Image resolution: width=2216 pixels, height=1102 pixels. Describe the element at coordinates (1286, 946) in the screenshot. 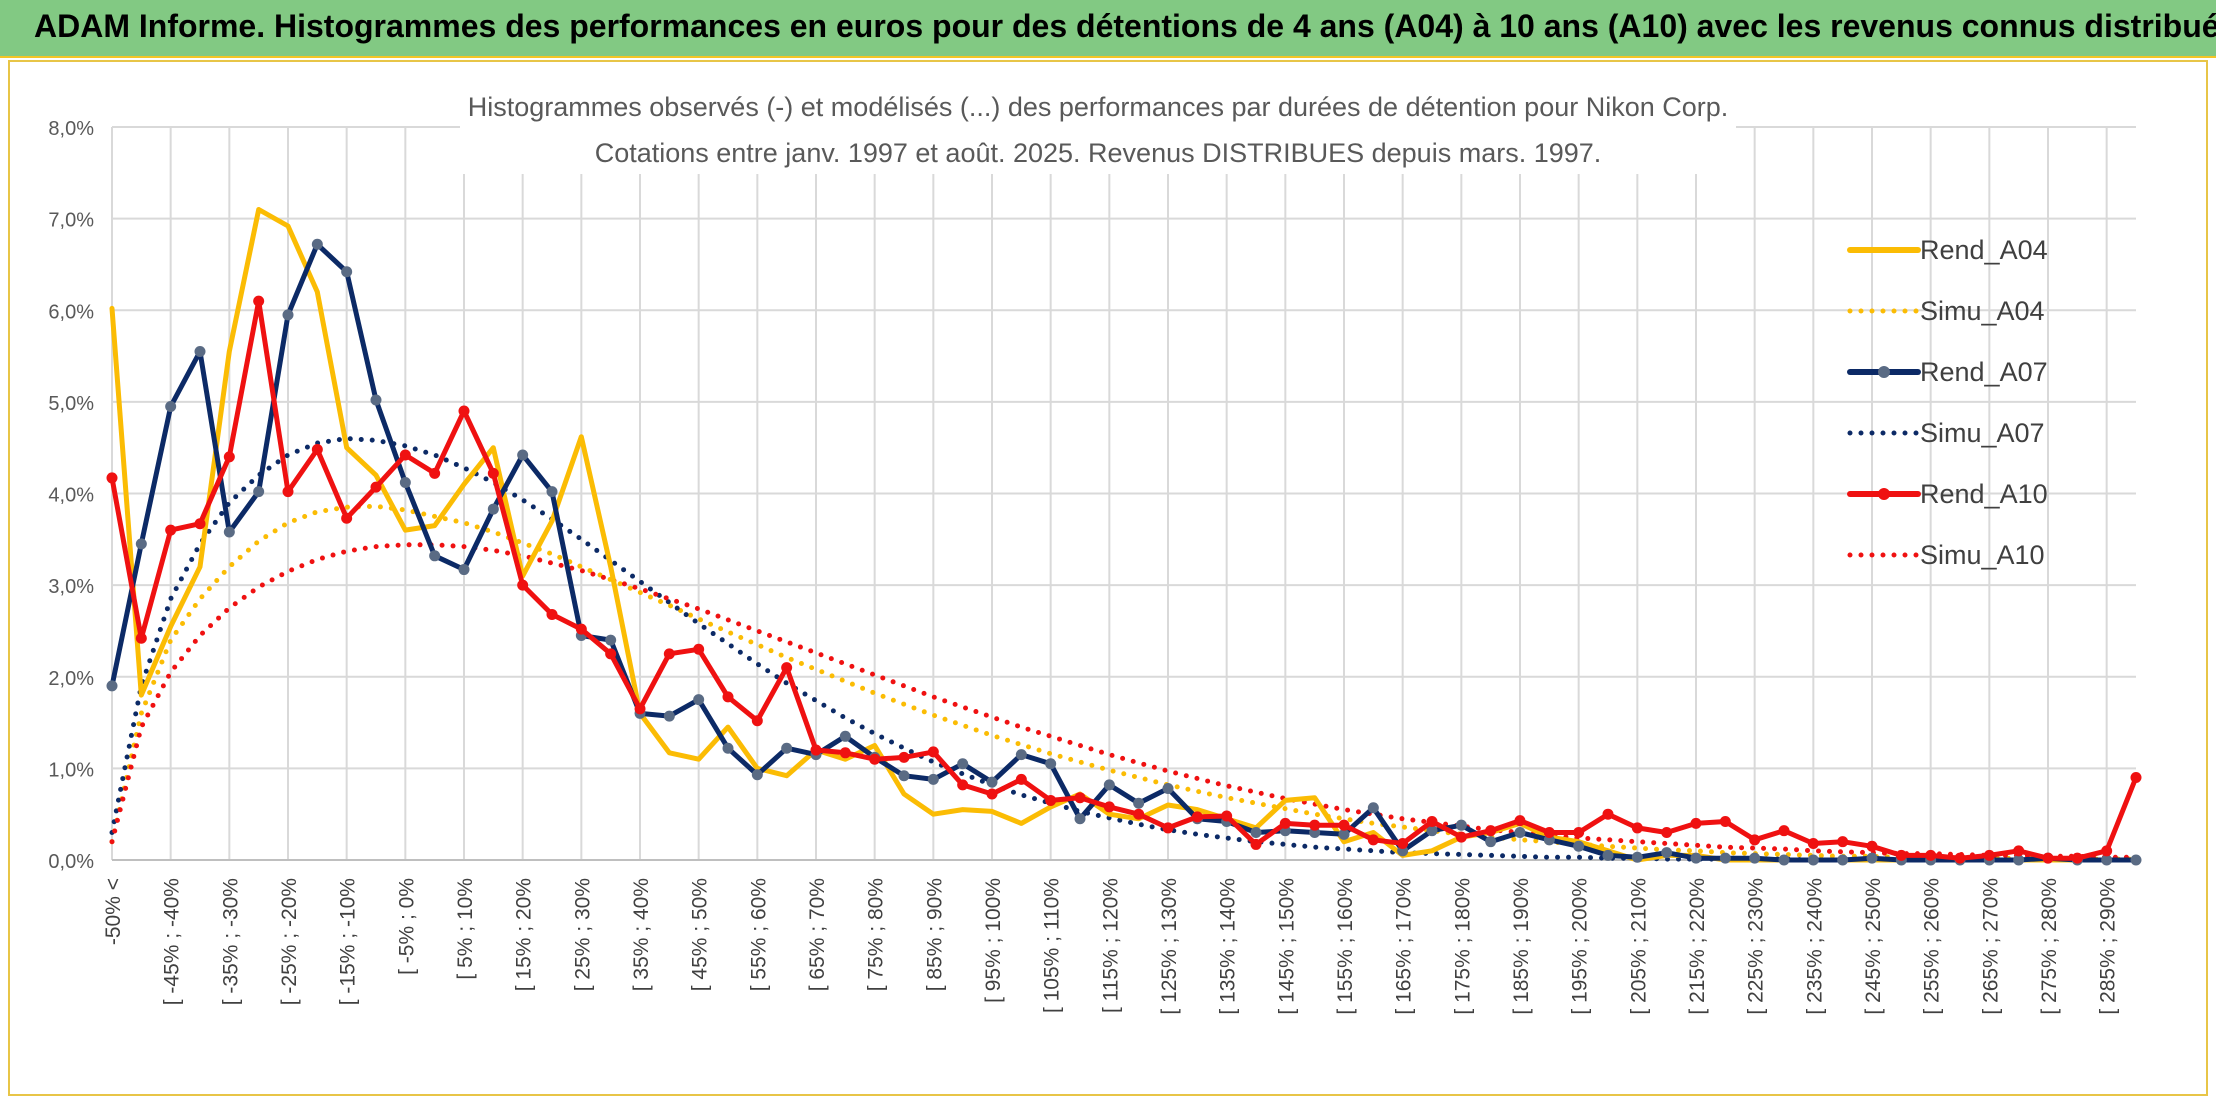

I see `x-tick-label: [ 145% ; 150%` at that location.